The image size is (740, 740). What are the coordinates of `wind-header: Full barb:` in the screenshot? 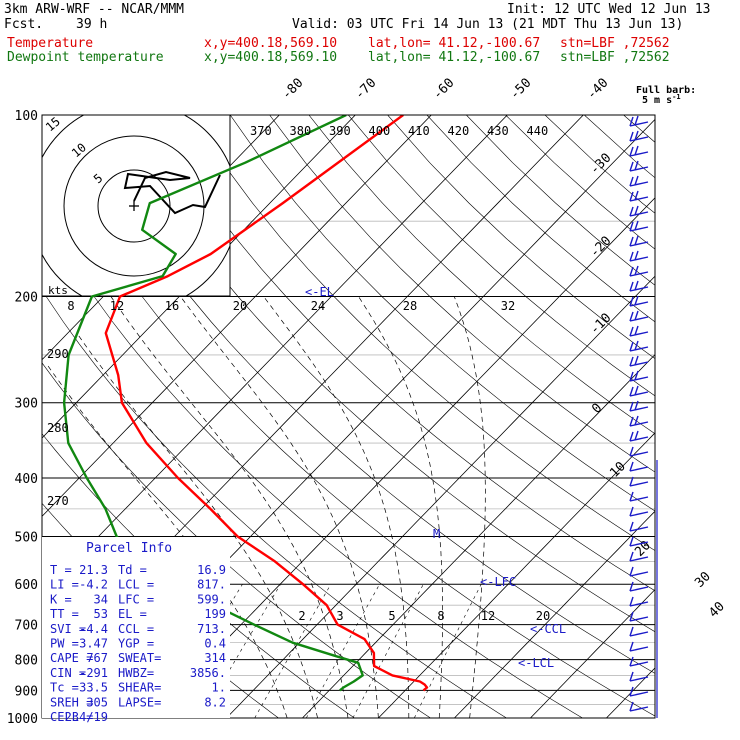 It's located at (666, 90).